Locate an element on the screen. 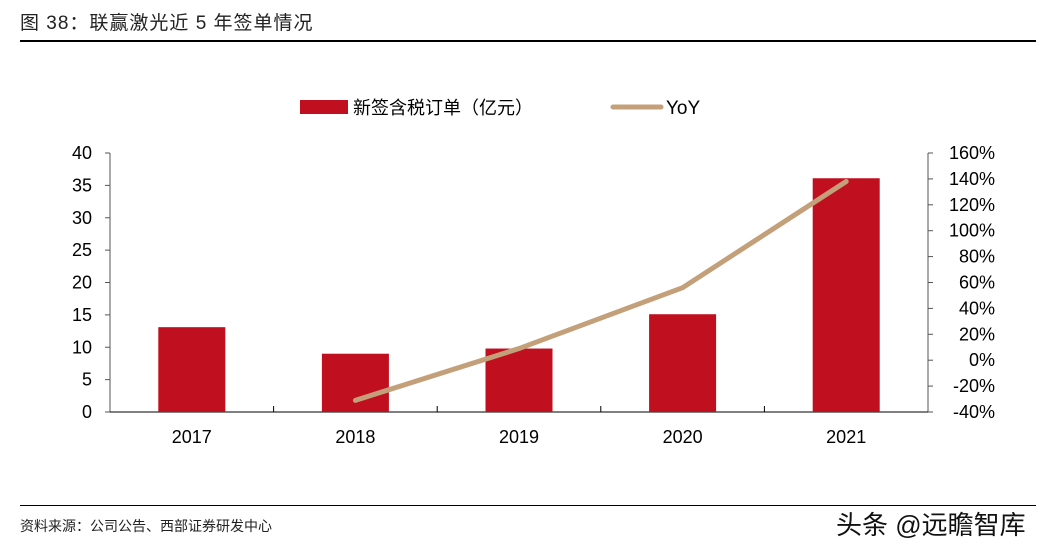 Image resolution: width=1047 pixels, height=547 pixels. left-tick-label: 10 is located at coordinates (82, 347).